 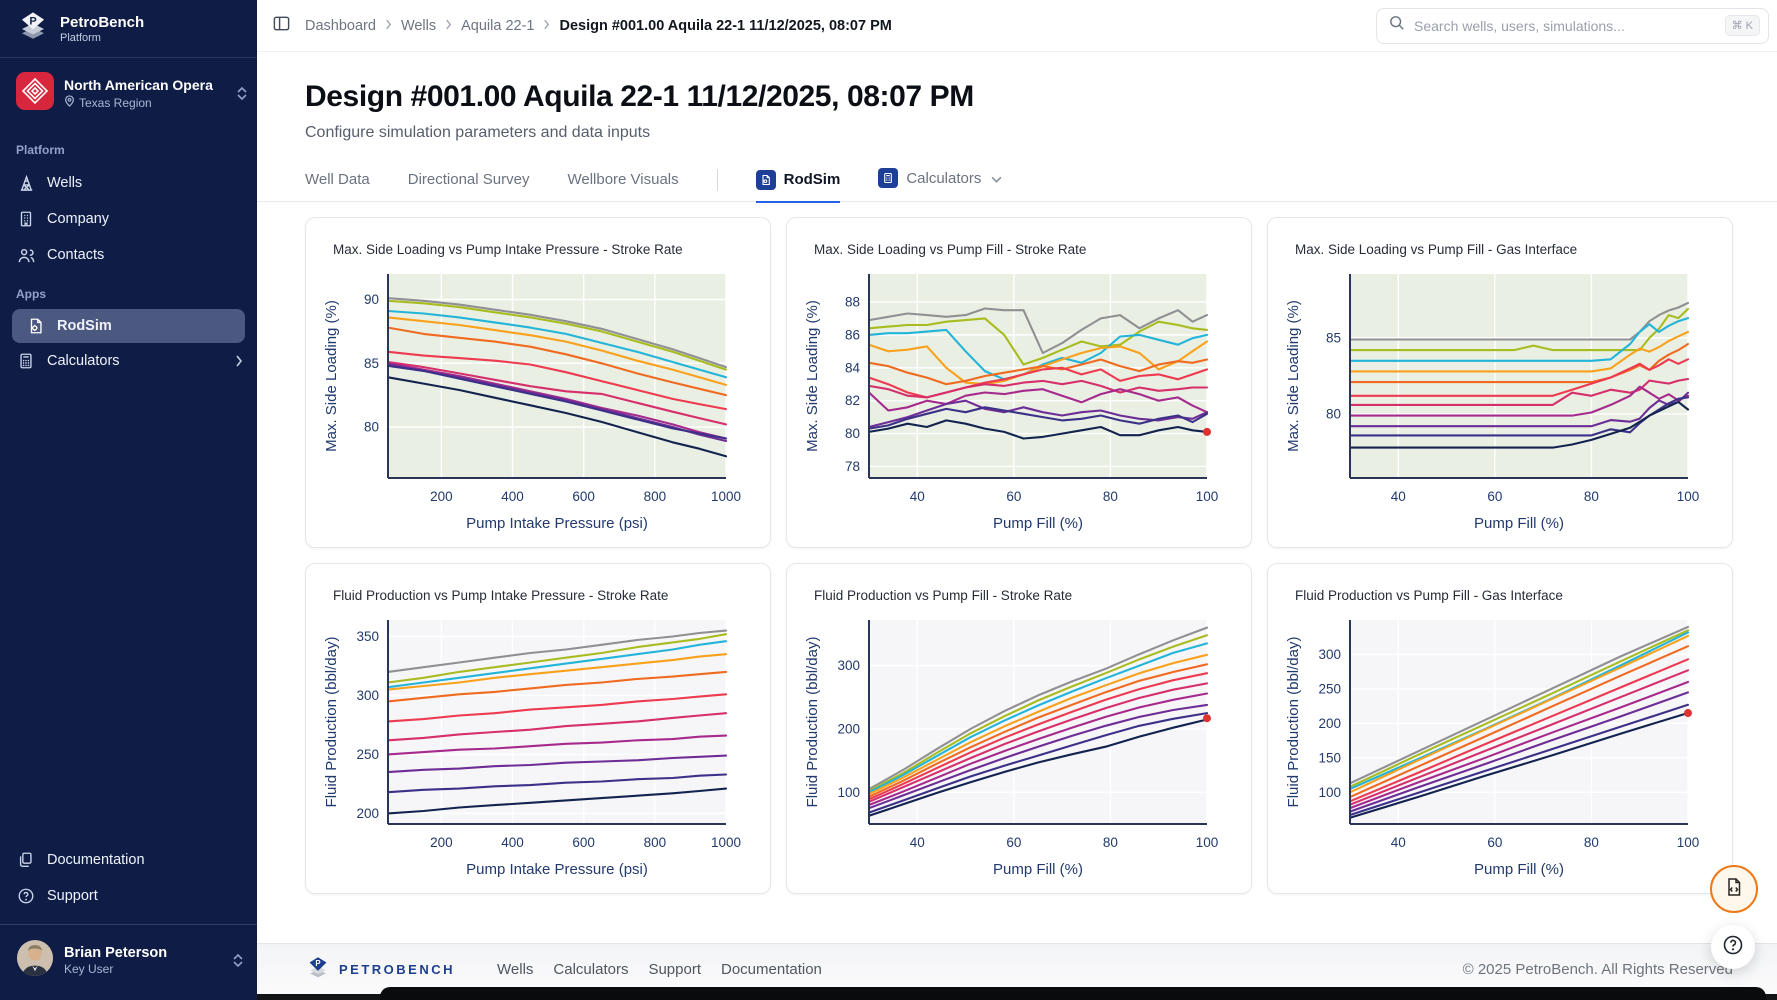 I want to click on tab-directional-survey: Directional Survey, so click(x=468, y=179).